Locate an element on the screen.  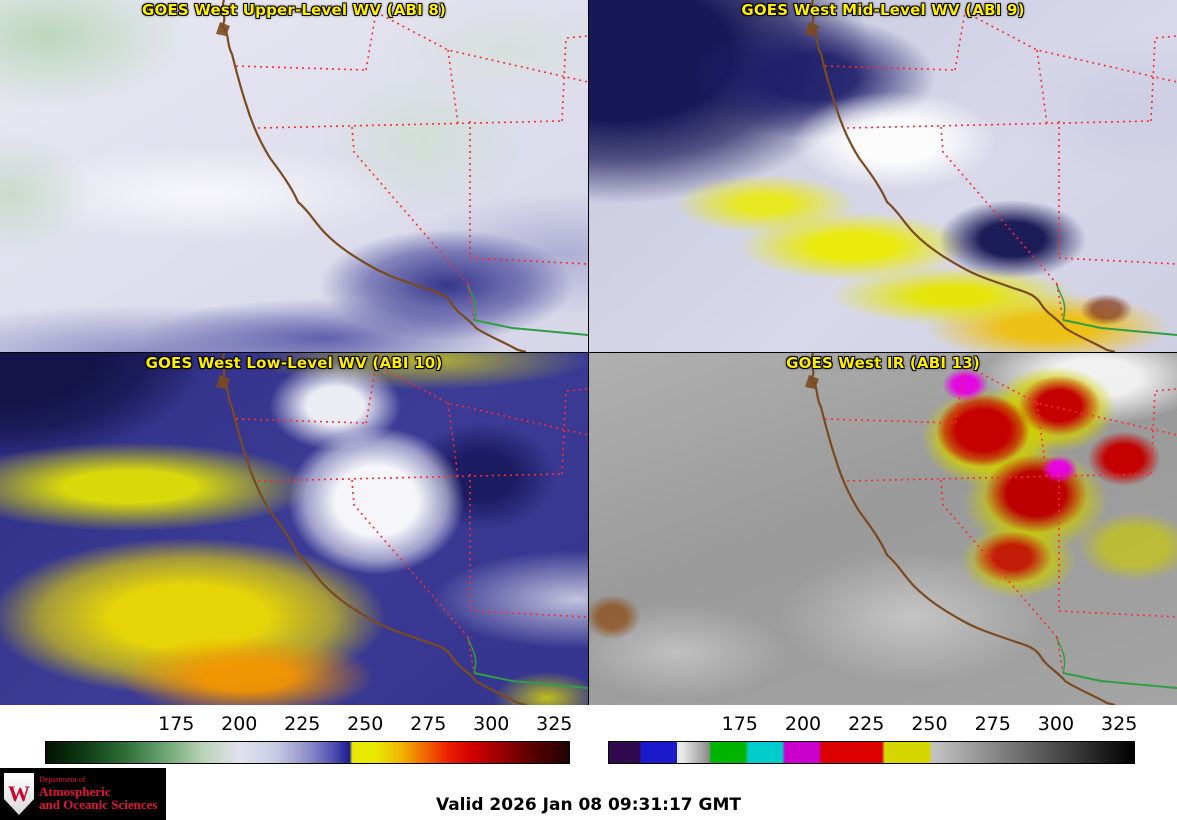
ir-colorbar-ticks: 175 200 225 250 275 300 325 is located at coordinates (873, 727).